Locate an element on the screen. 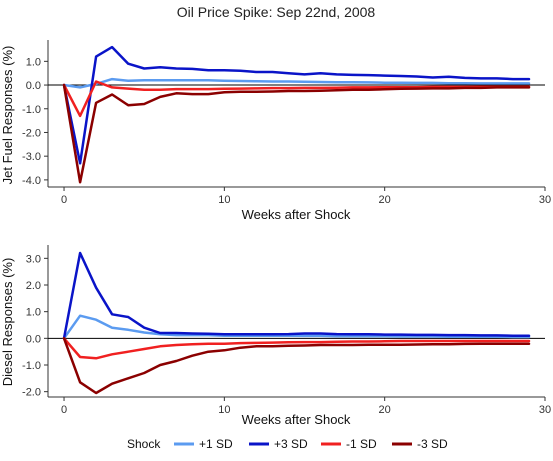 This screenshot has height=461, width=553. jet-fuel-x-tick-label: 20 is located at coordinates (385, 200).